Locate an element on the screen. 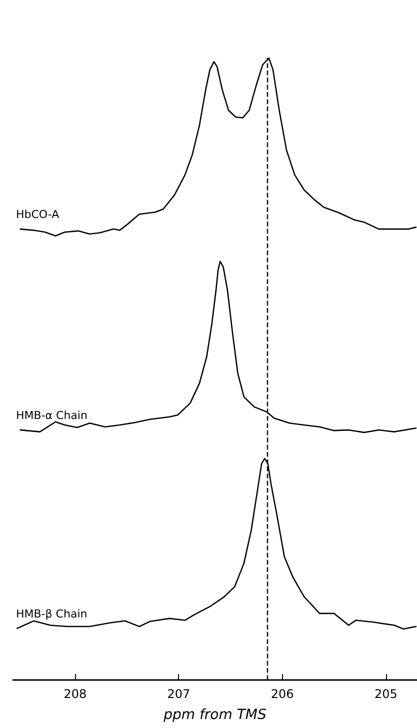 The height and width of the screenshot is (728, 417). x-tick-label: 207 is located at coordinates (178, 694).